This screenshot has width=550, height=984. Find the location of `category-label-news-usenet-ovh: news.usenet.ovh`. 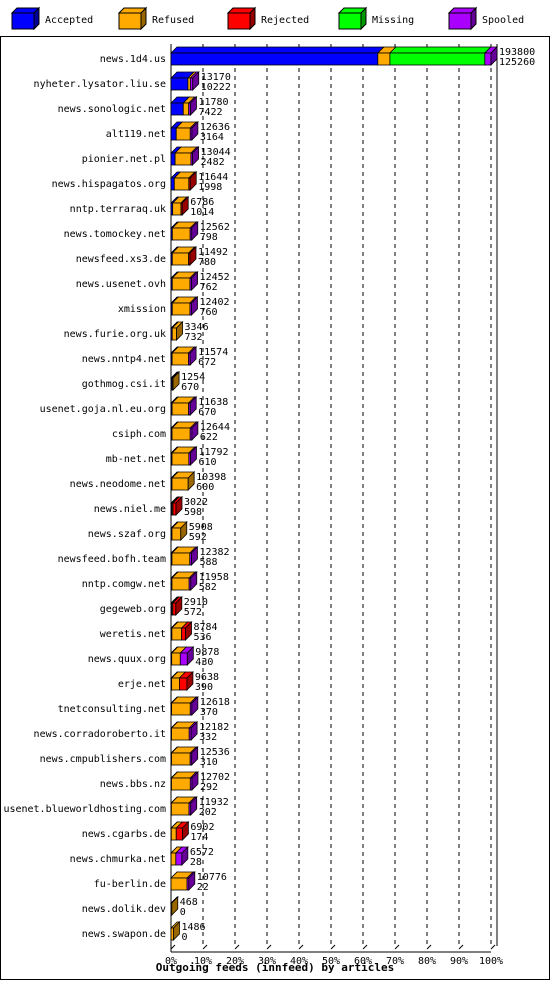

category-label-news-usenet-ovh: news.usenet.ovh is located at coordinates (121, 284).